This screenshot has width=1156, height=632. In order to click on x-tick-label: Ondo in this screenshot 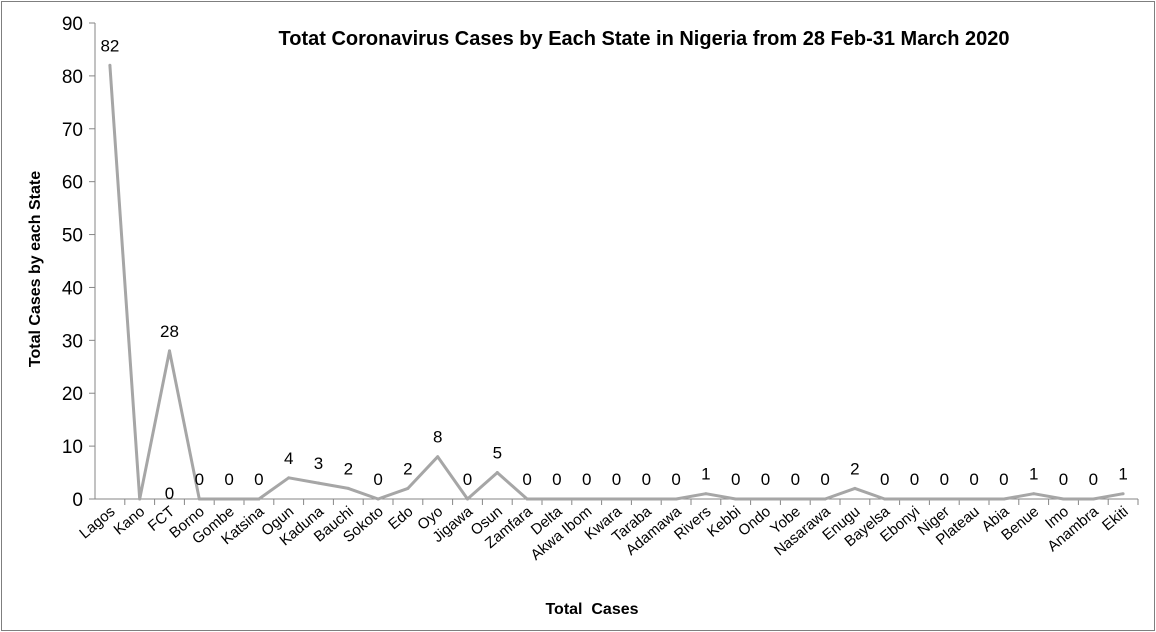, I will do `click(754, 521)`.